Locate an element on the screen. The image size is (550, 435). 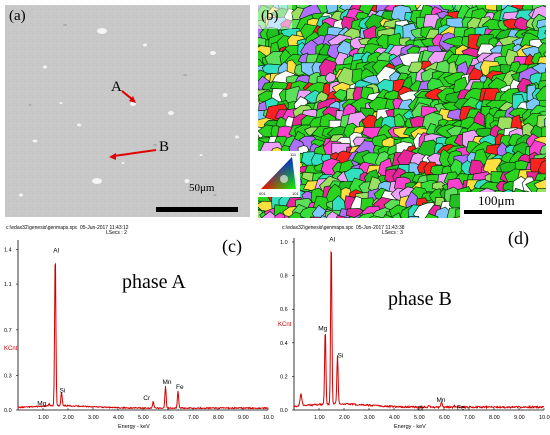
y-tick-label: 0.2 is located at coordinates (284, 377).